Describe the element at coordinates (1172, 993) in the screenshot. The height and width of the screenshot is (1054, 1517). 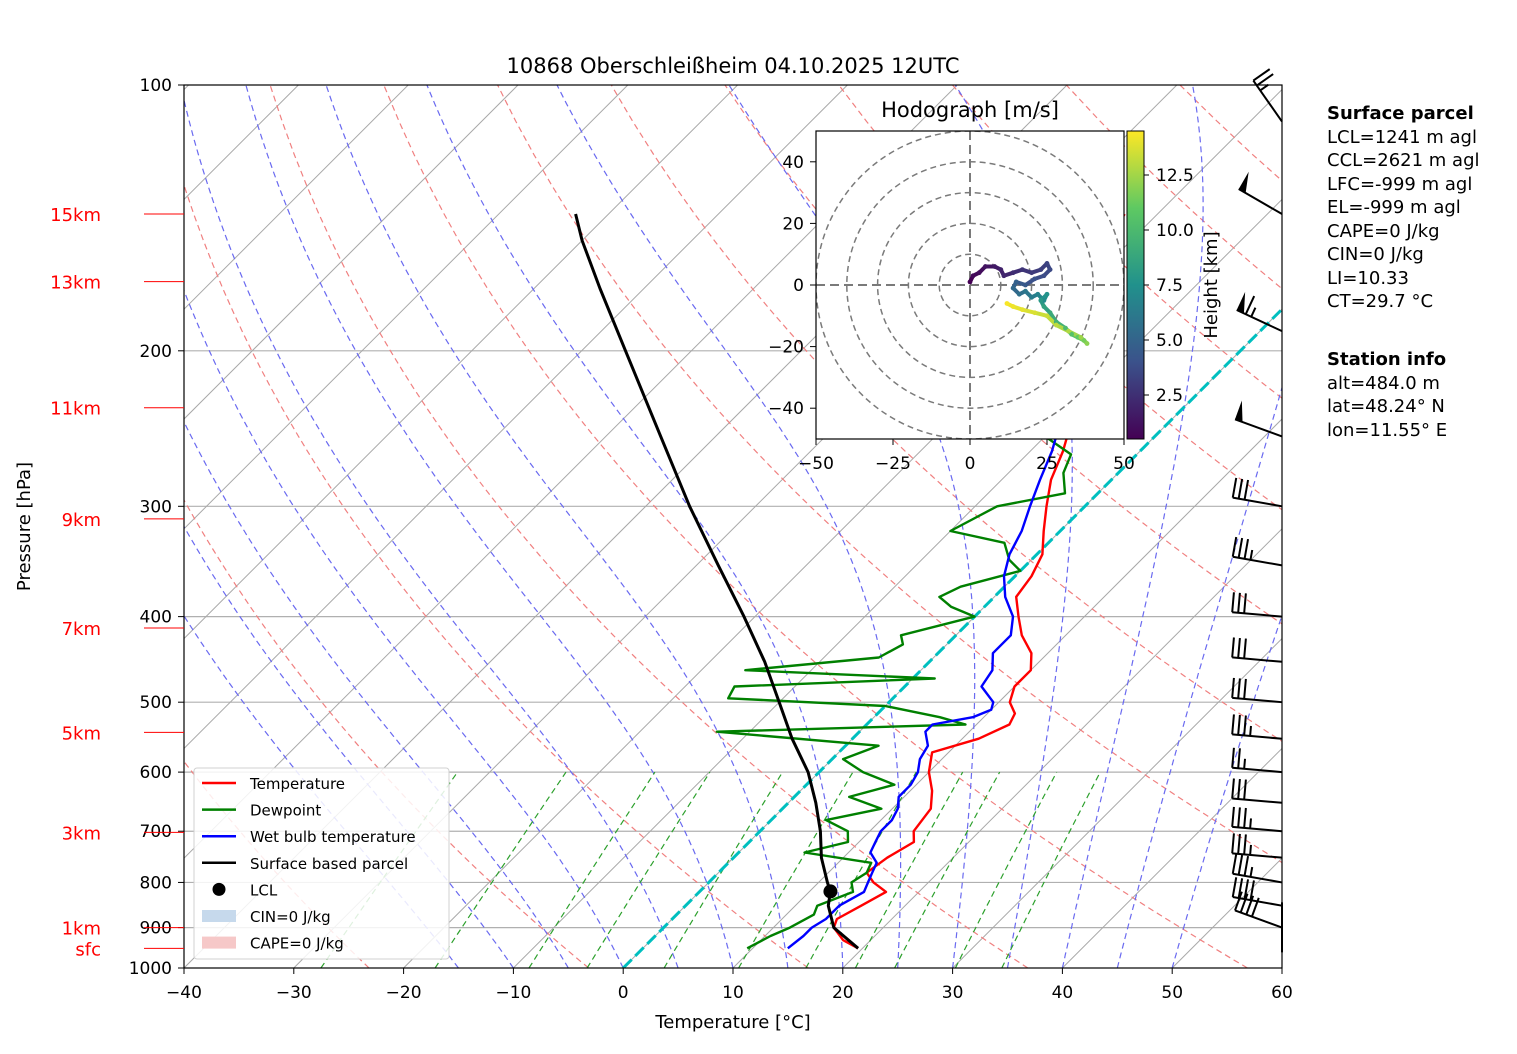
I see `x-tick-label: 50` at that location.